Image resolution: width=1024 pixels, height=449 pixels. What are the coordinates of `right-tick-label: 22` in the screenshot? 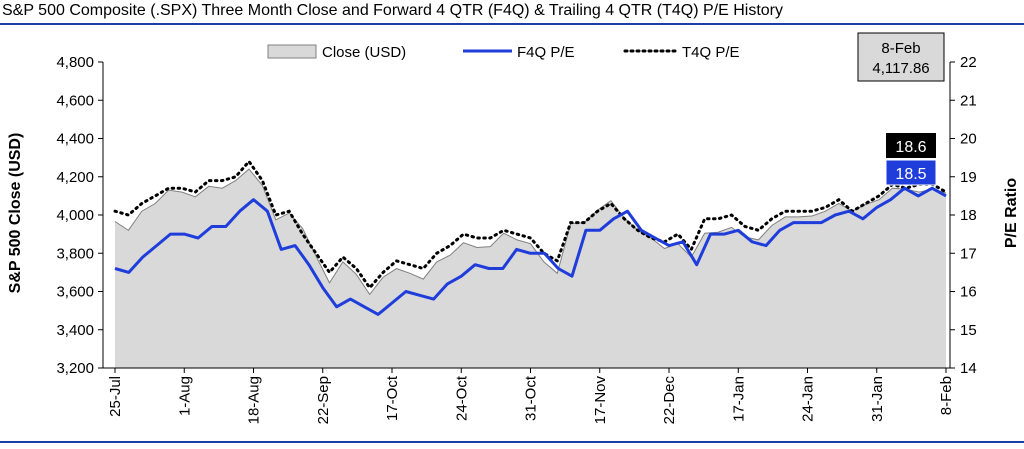 It's located at (968, 62).